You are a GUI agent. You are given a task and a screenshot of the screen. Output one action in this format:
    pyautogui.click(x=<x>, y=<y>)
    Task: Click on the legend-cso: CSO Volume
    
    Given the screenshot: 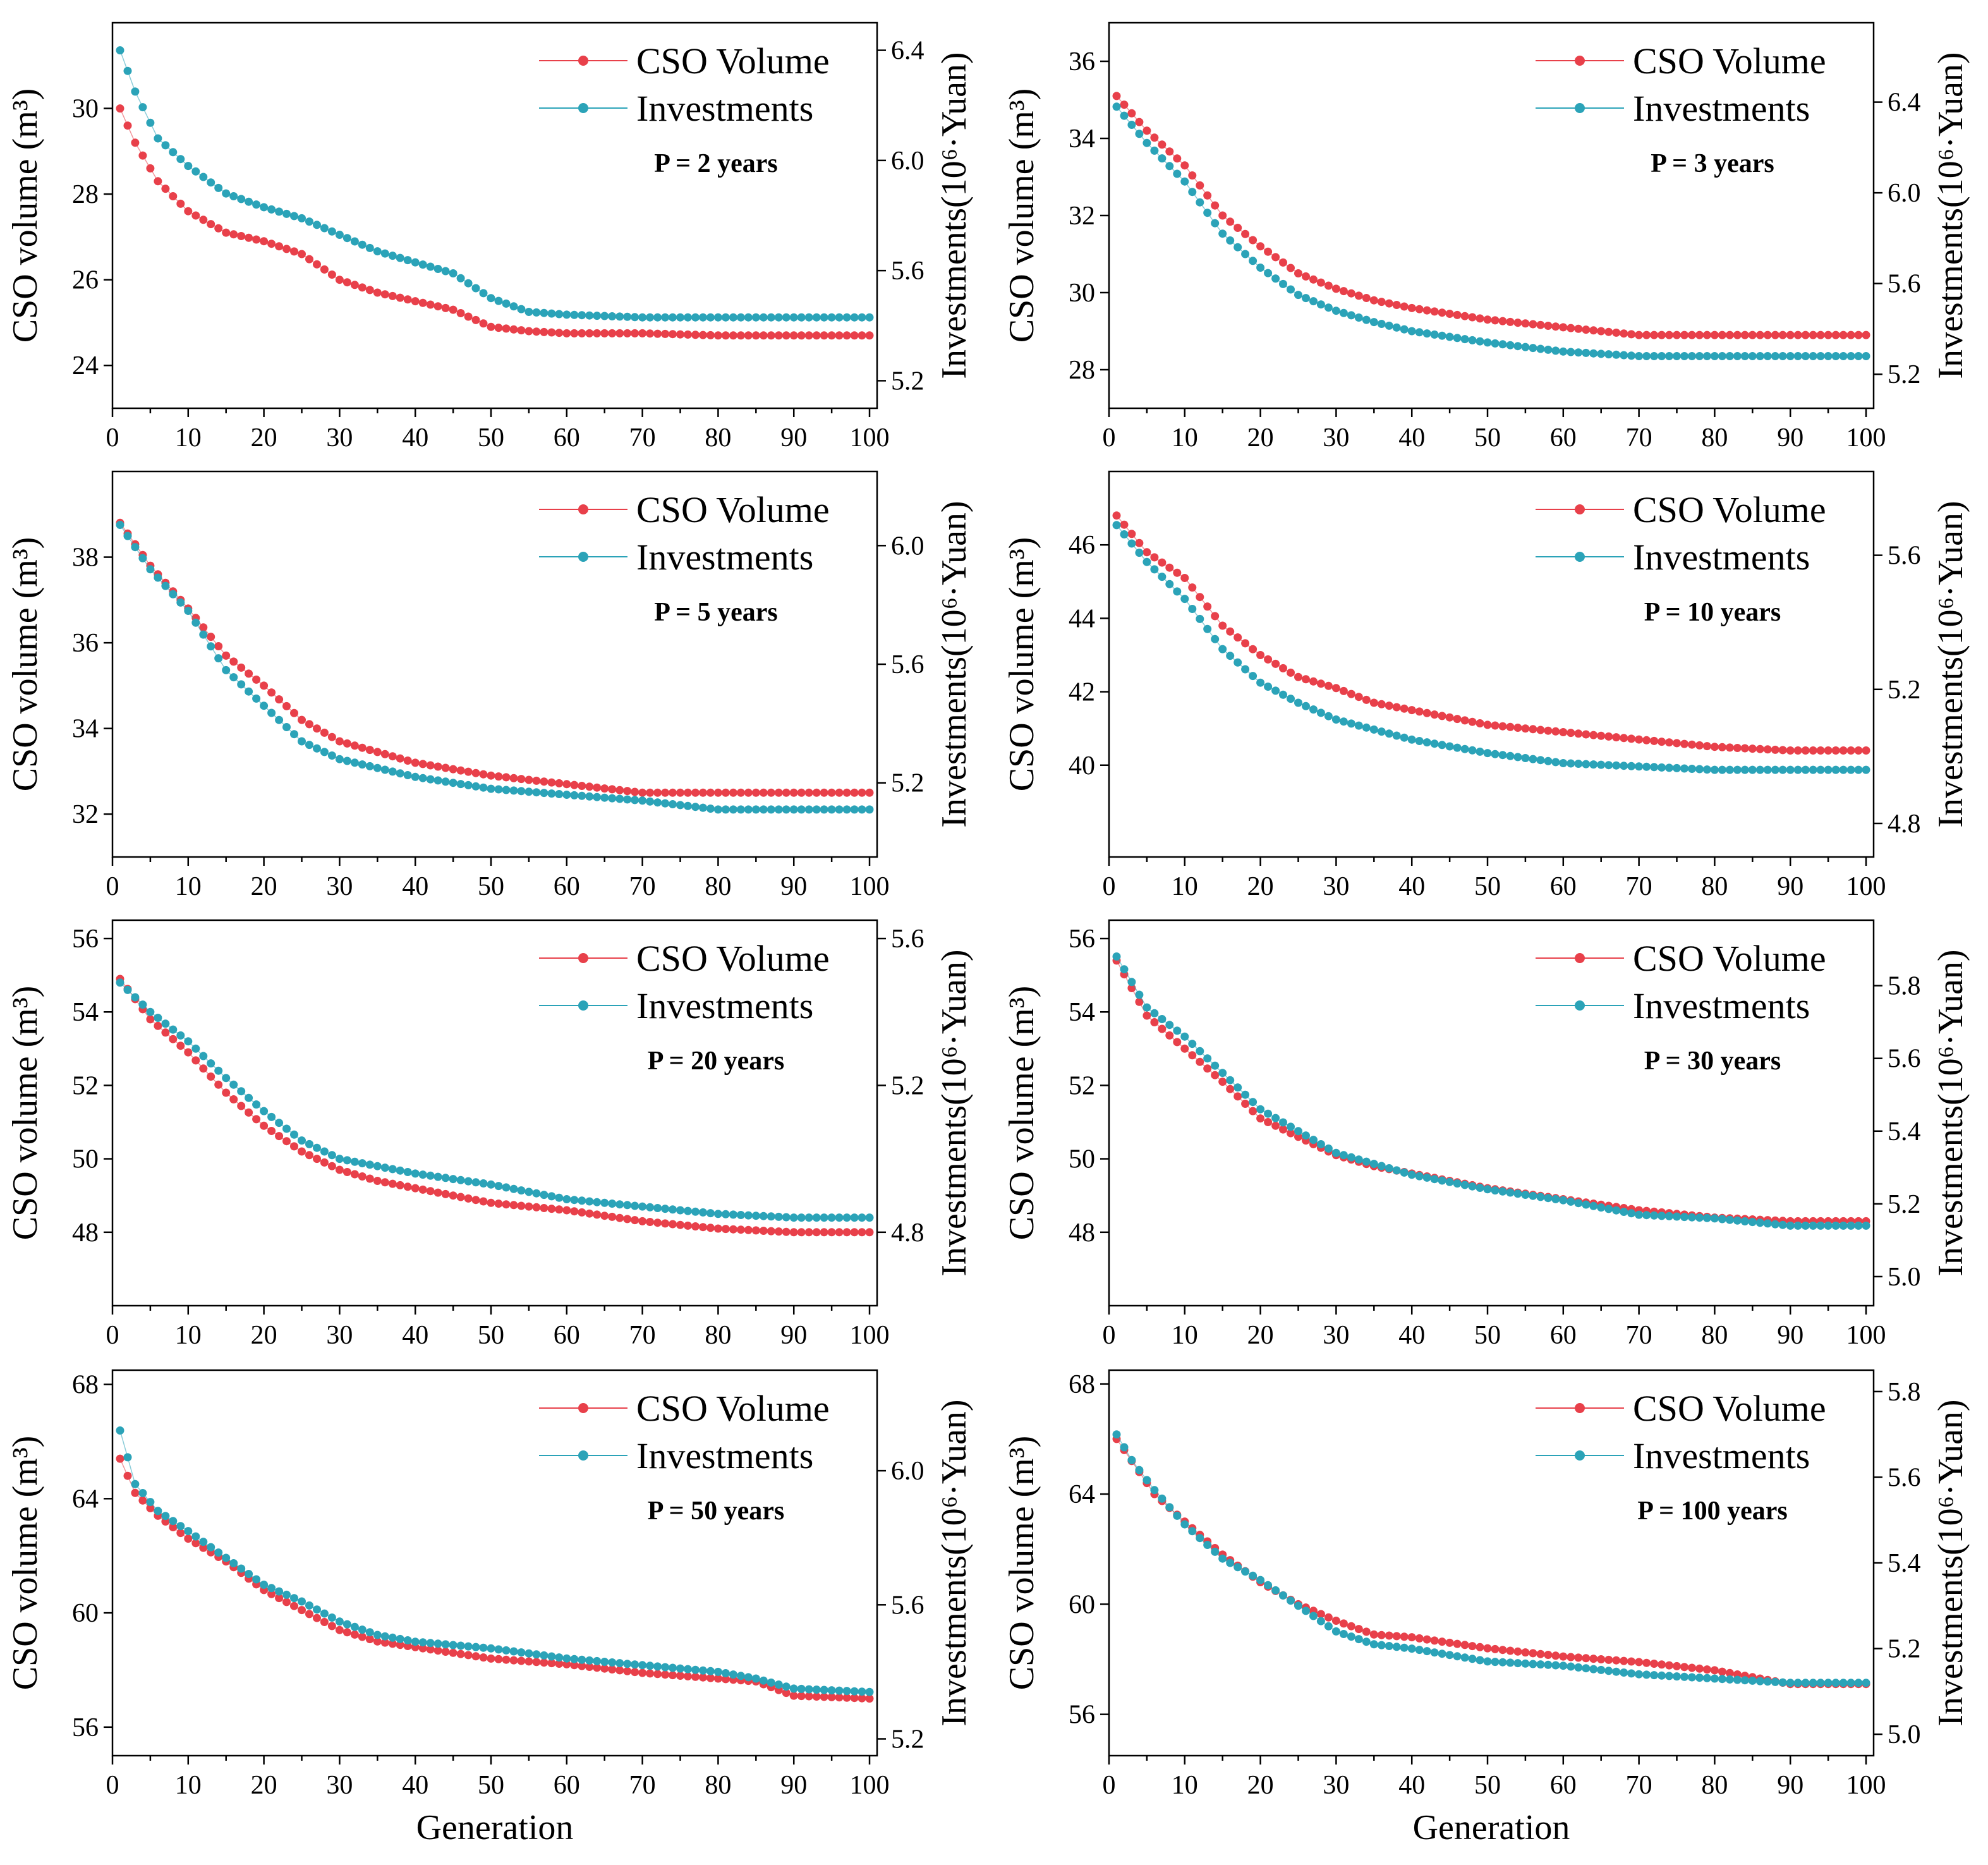 What is the action you would take?
    pyautogui.click(x=684, y=510)
    